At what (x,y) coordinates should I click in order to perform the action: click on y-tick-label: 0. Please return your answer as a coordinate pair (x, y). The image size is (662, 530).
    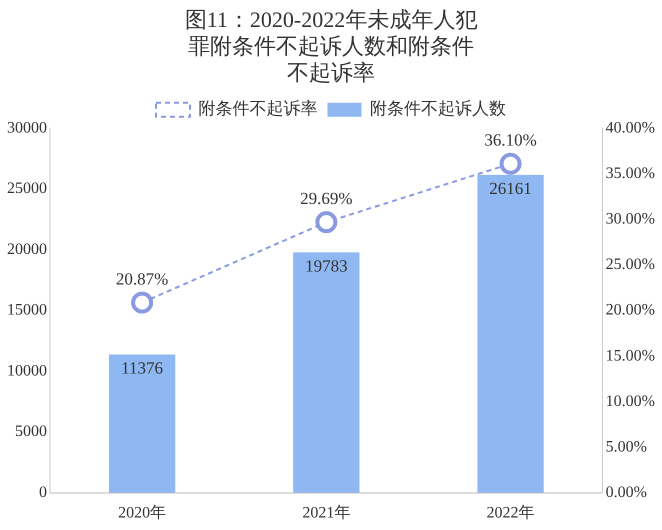
    Looking at the image, I should click on (43, 493).